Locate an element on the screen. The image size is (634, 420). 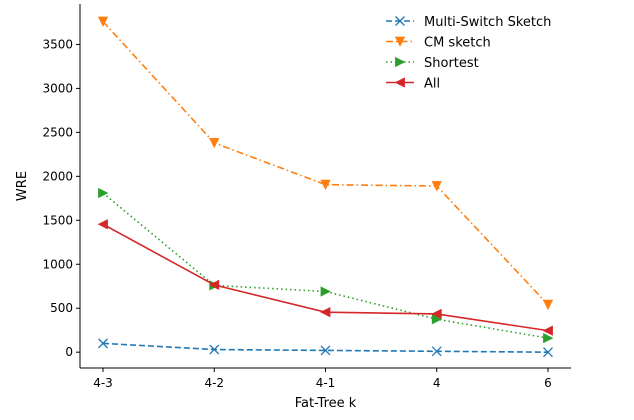
y-tick-label: 1500 is located at coordinates (57, 220).